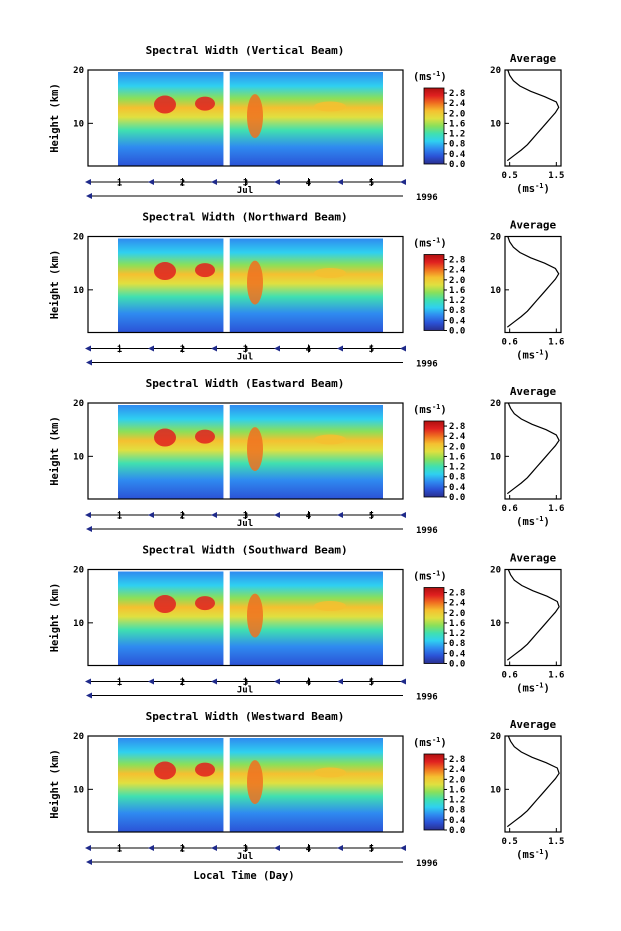  What do you see at coordinates (55, 285) in the screenshot?
I see `y-axis-label: Height (km)` at bounding box center [55, 285].